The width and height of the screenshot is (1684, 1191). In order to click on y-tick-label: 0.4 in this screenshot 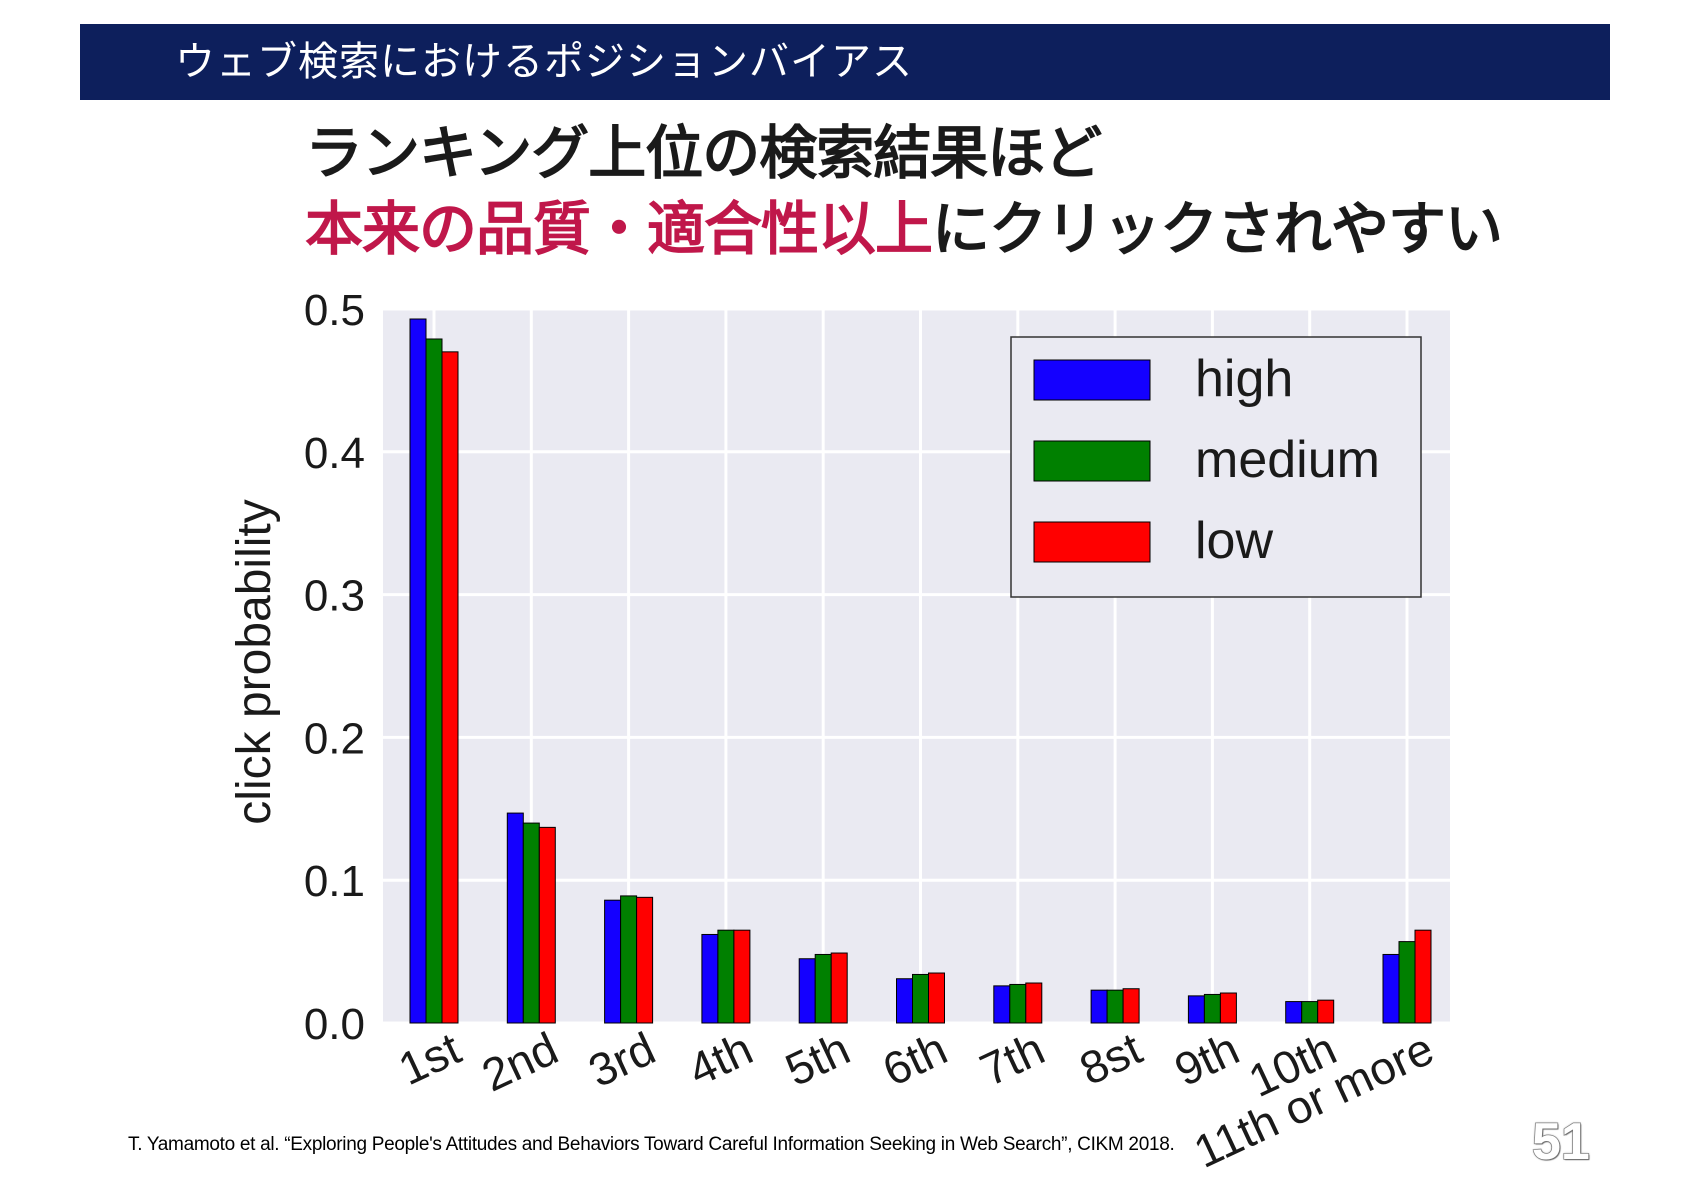, I will do `click(334, 453)`.